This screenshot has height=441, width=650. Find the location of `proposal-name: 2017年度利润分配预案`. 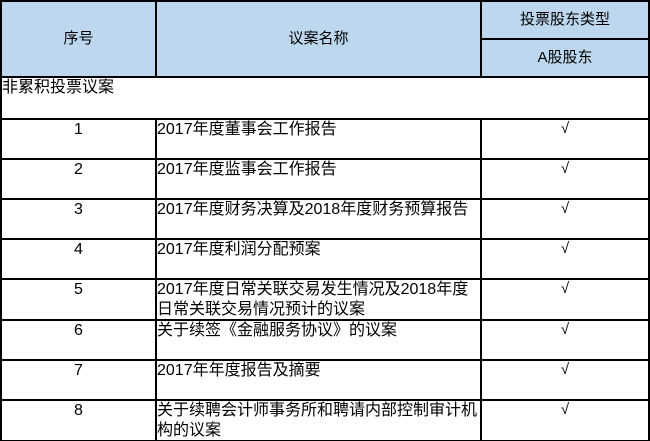

proposal-name: 2017年度利润分配预案 is located at coordinates (318, 259).